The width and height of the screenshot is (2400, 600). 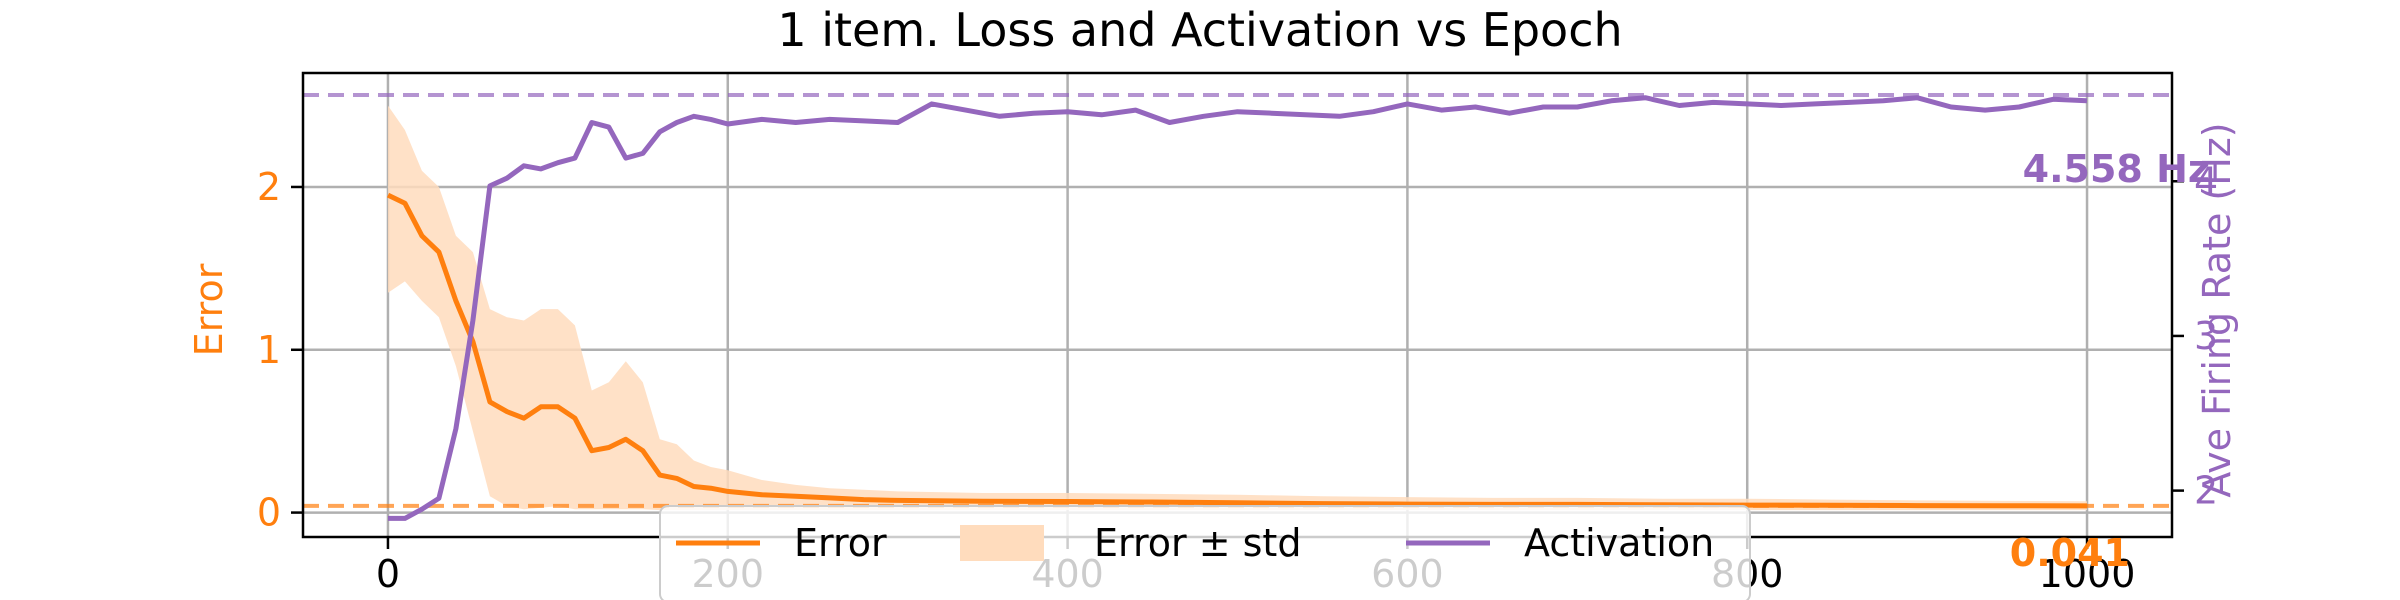 I want to click on y-left-tick-label: 2, so click(x=269, y=187).